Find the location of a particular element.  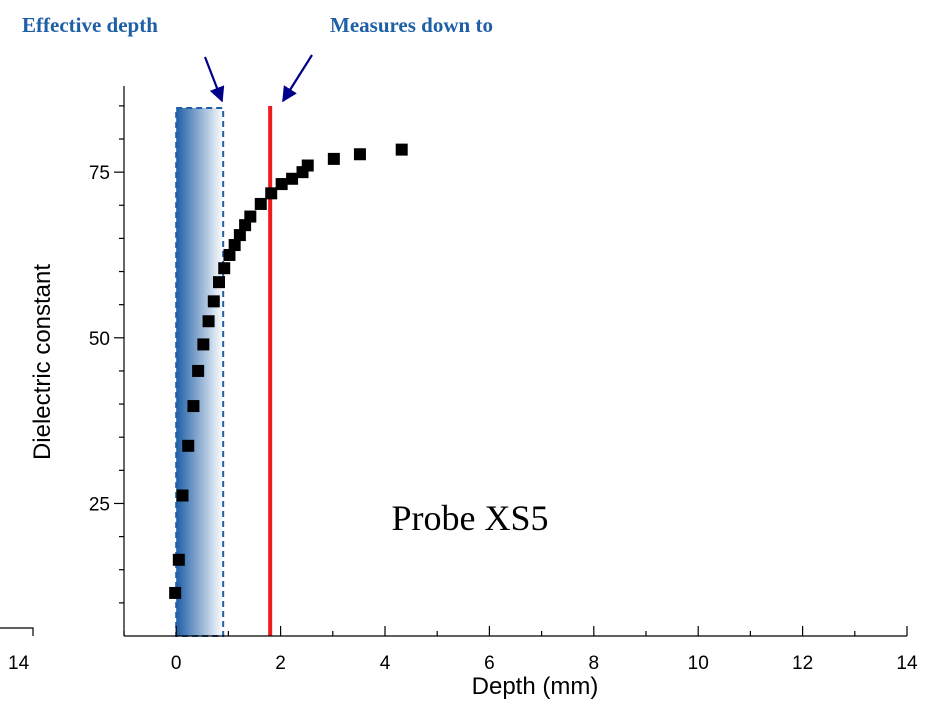

y-axis-title: Dielectric constant is located at coordinates (42, 362).